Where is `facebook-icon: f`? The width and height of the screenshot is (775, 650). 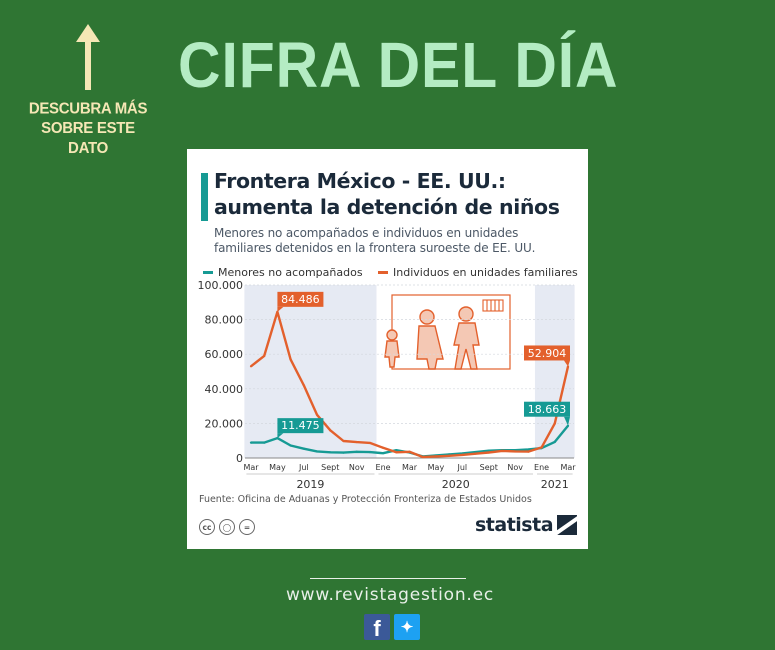 facebook-icon: f is located at coordinates (377, 627).